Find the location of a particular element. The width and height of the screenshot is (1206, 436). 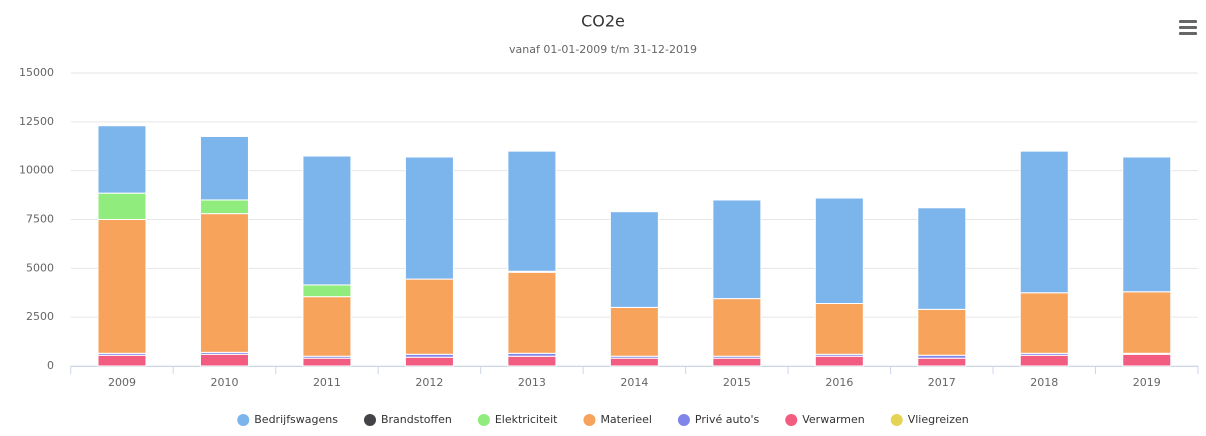

legend-item: Materieel is located at coordinates (617, 419).